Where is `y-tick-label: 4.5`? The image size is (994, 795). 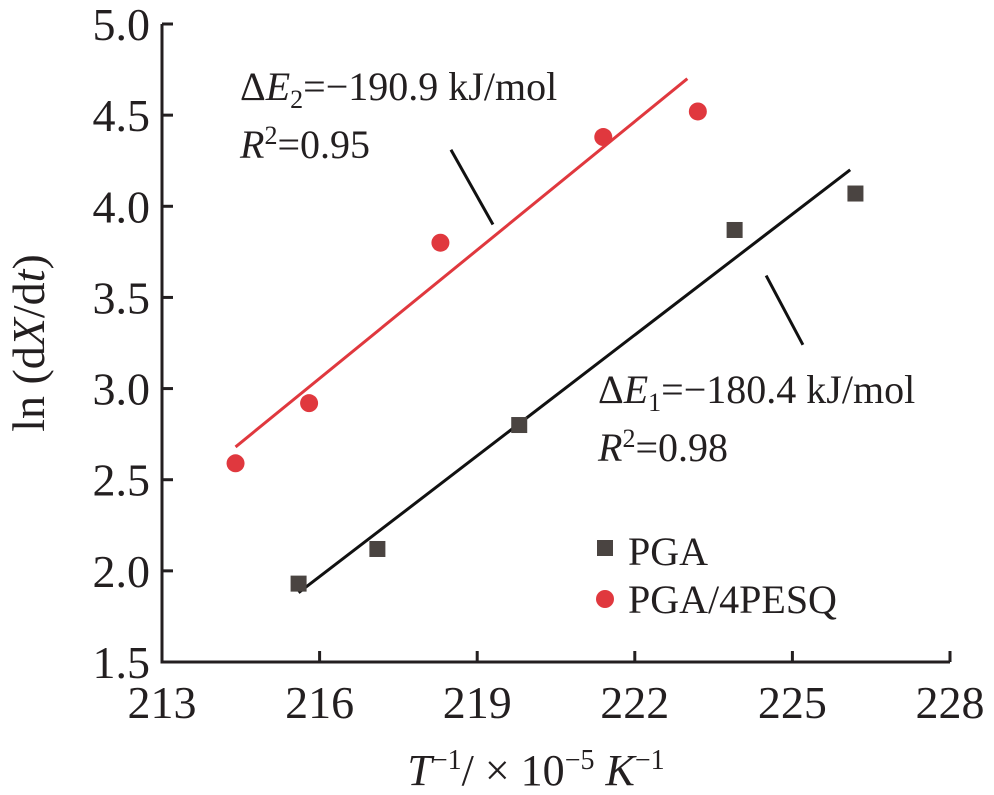
y-tick-label: 4.5 is located at coordinates (122, 115).